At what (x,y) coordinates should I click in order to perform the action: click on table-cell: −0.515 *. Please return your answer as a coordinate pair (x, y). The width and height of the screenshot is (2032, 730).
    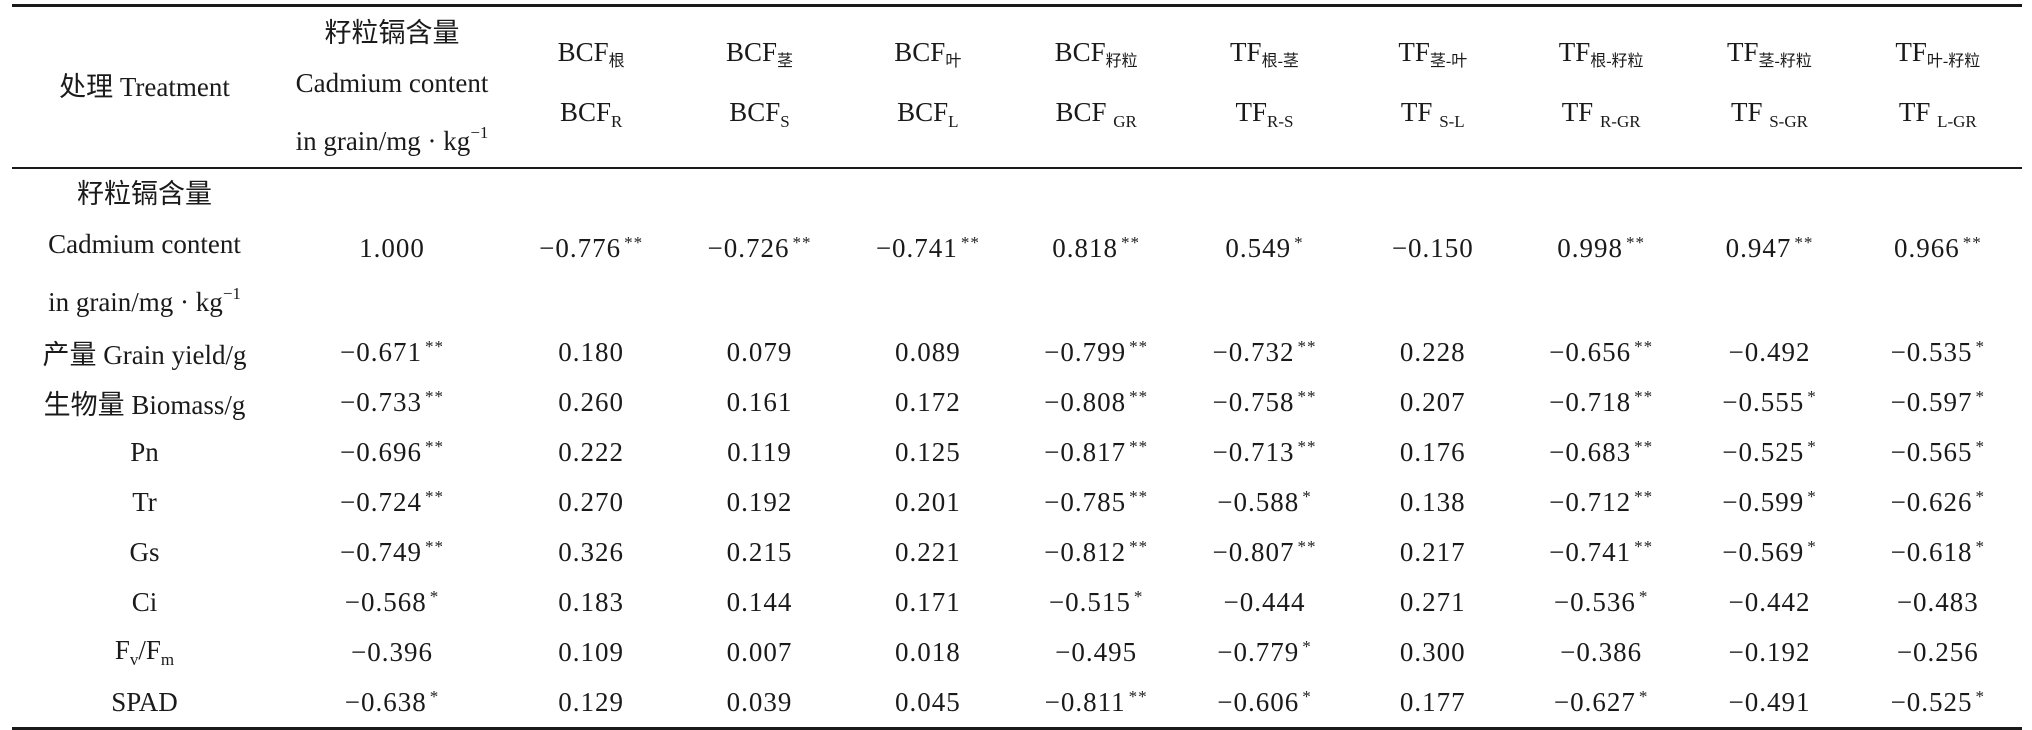
    Looking at the image, I should click on (1096, 602).